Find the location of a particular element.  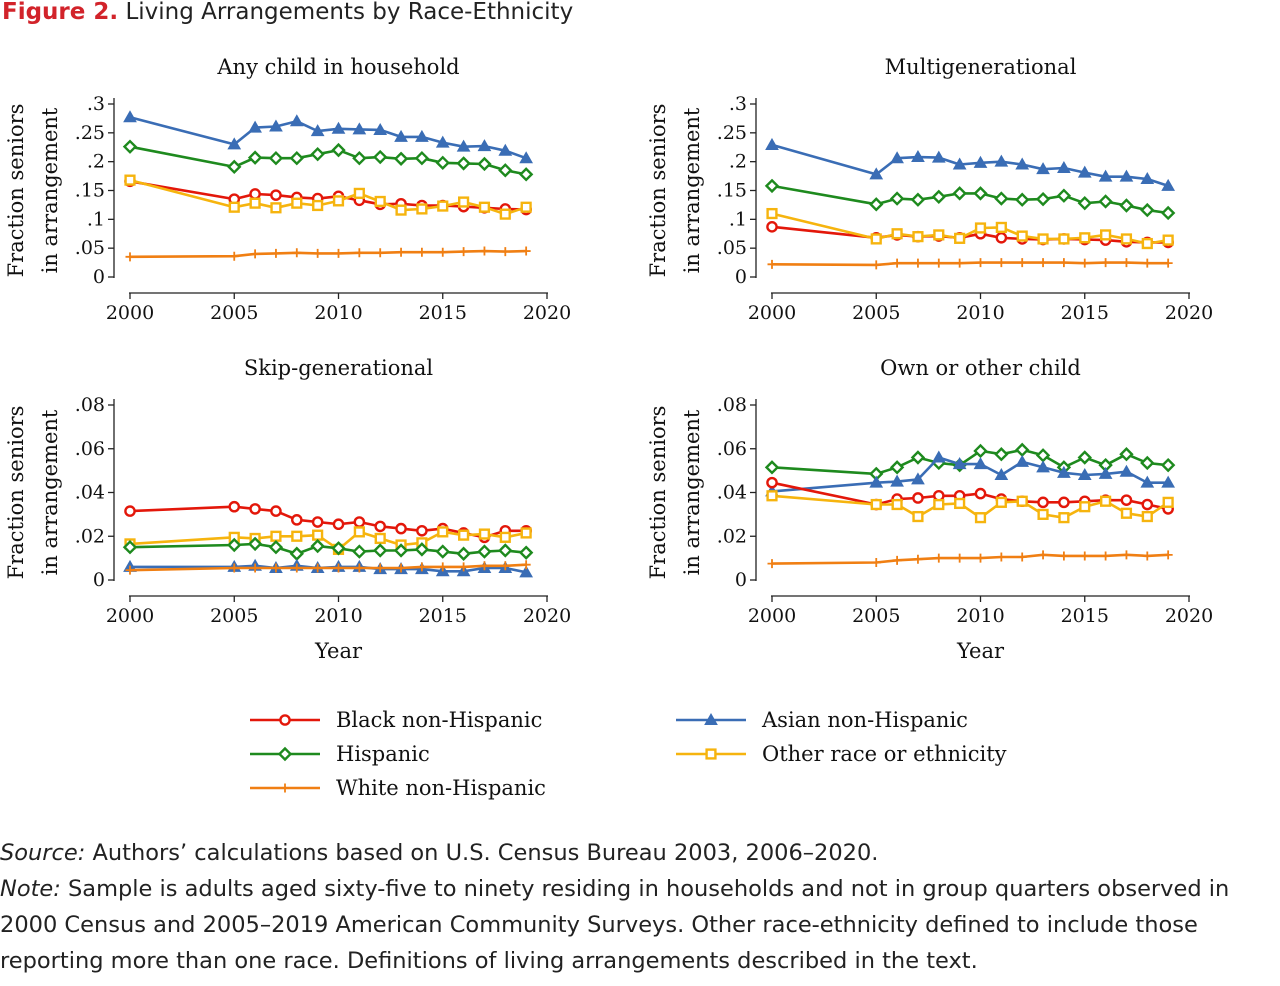

x-tick-label: 2015 is located at coordinates (443, 616).